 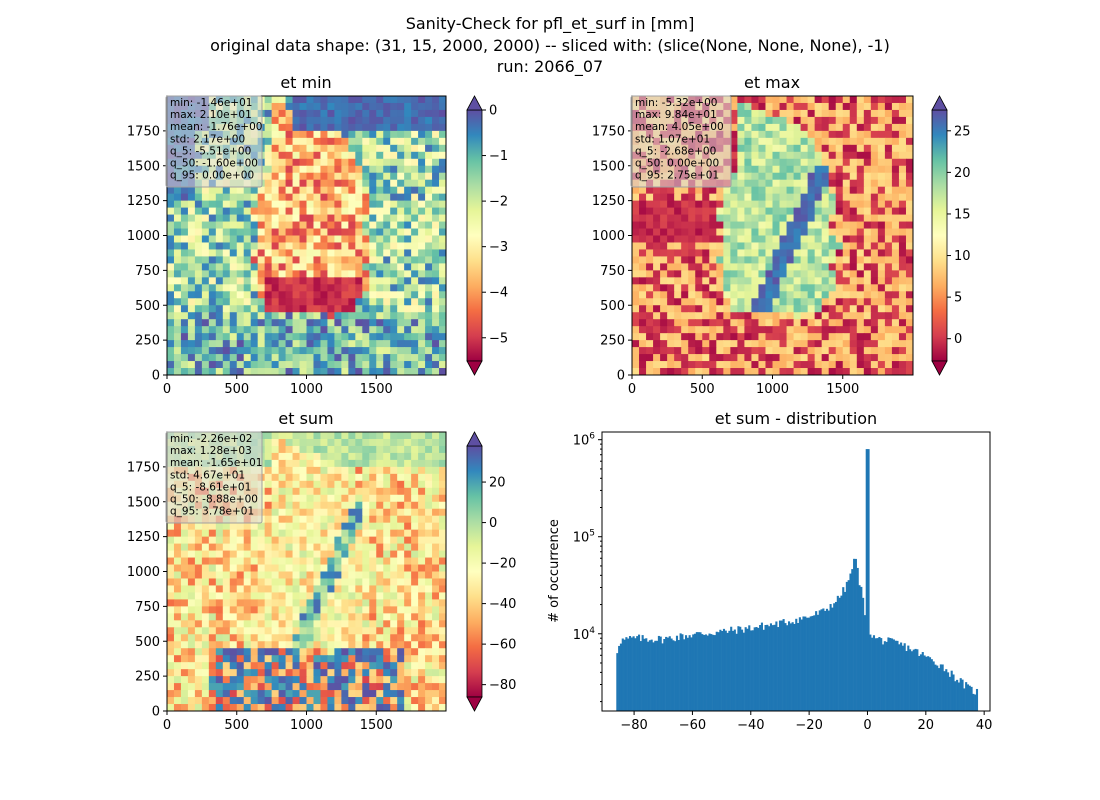 What do you see at coordinates (677, 164) in the screenshot?
I see `stats-line: q_50: 0.00e+00` at bounding box center [677, 164].